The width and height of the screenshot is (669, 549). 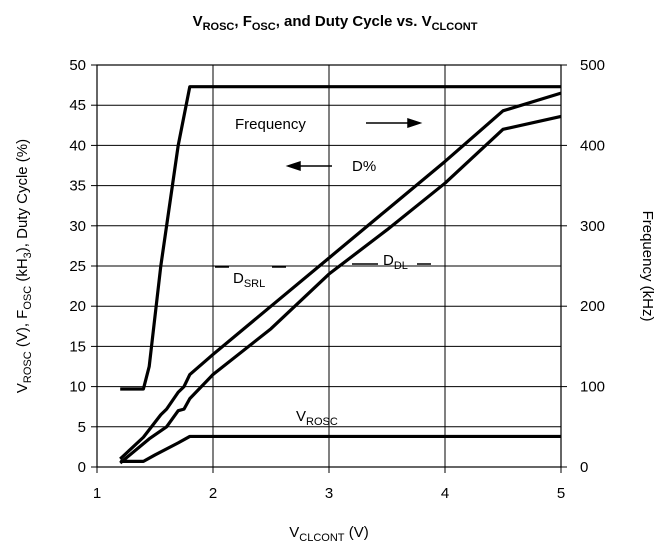 I want to click on y2-axis-label: Frequency (kHz), so click(x=647, y=266).